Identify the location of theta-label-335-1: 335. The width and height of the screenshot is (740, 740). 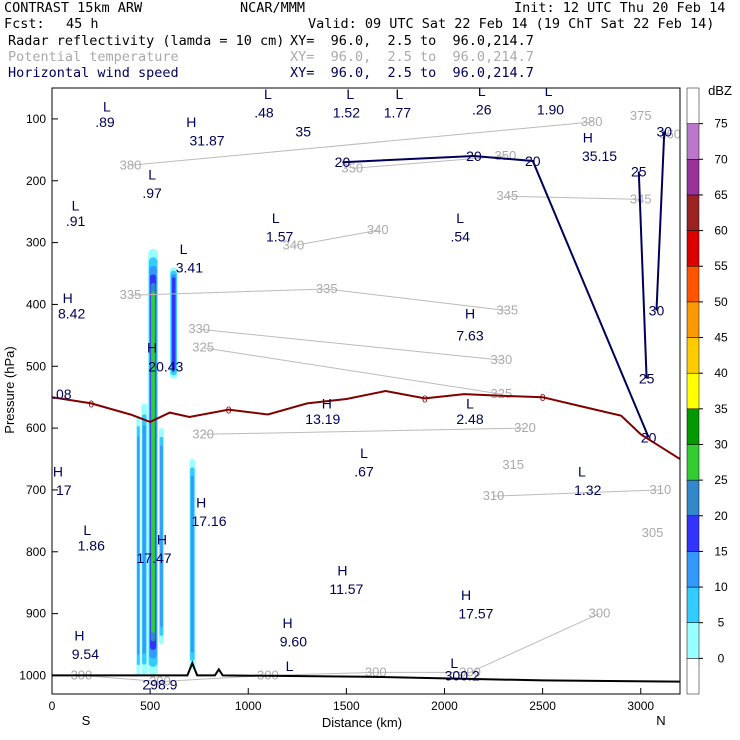
(327, 288).